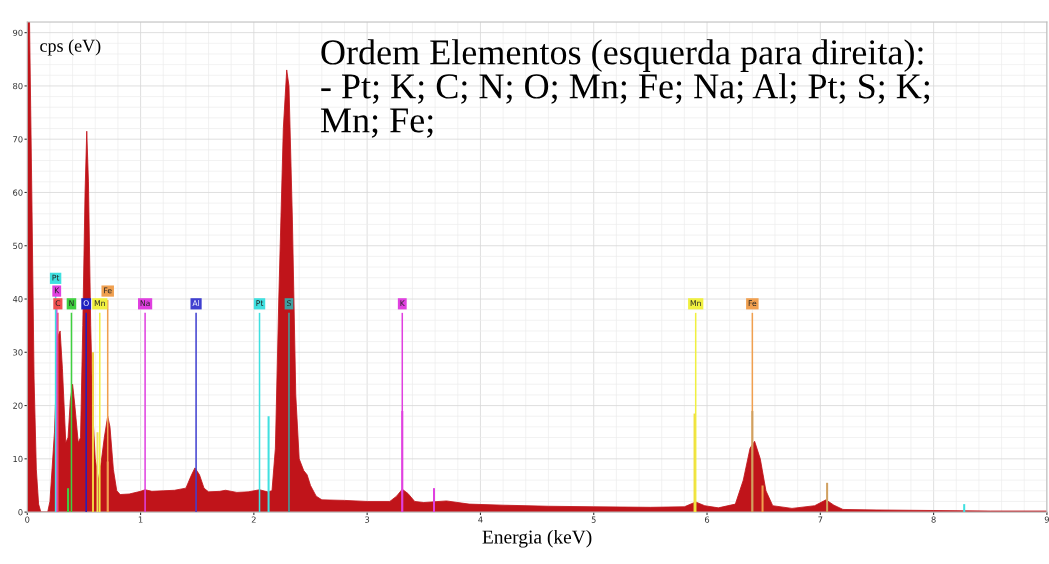  Describe the element at coordinates (820, 519) in the screenshot. I see `x-tick-label: 7` at that location.